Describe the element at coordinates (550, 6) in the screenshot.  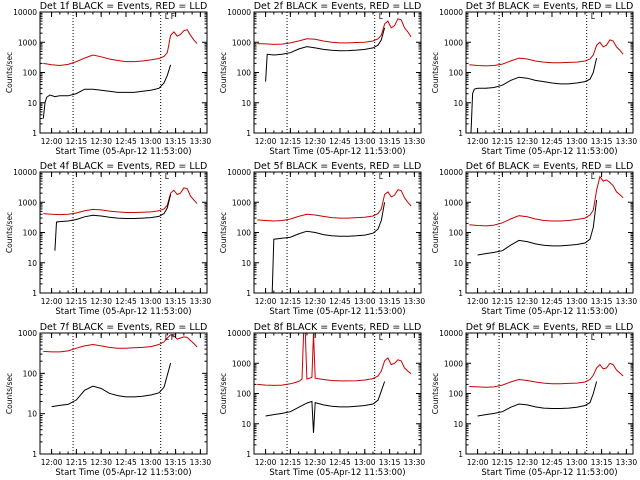
I see `chart-title: Det 3f BLACK = Events, RED = LLD` at that location.